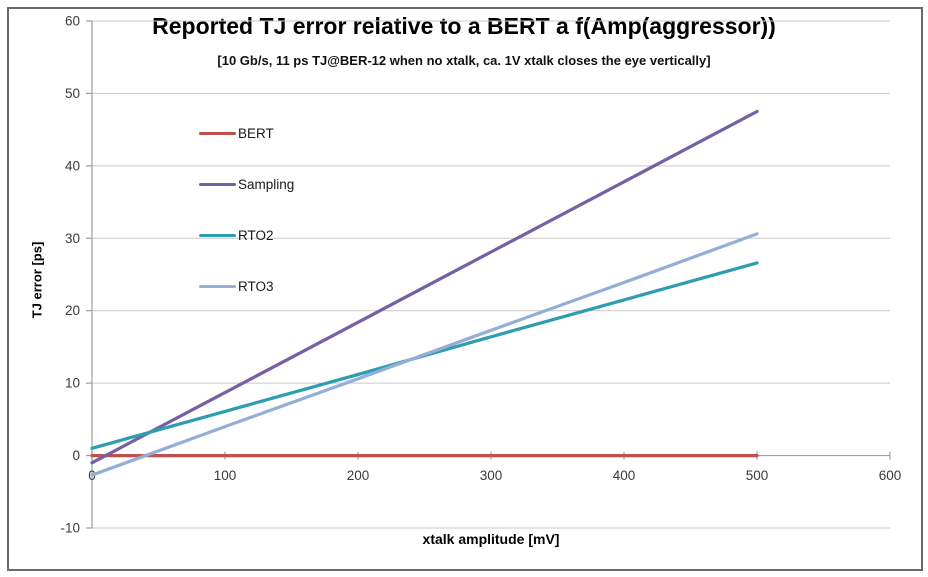  Describe the element at coordinates (491, 475) in the screenshot. I see `x-tick-label: 300` at that location.